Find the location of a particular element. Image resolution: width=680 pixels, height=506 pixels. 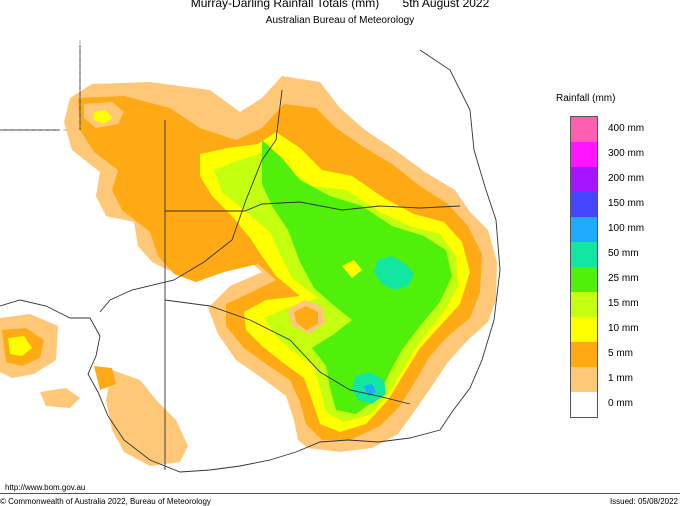

coastline-east is located at coordinates (460, 240).